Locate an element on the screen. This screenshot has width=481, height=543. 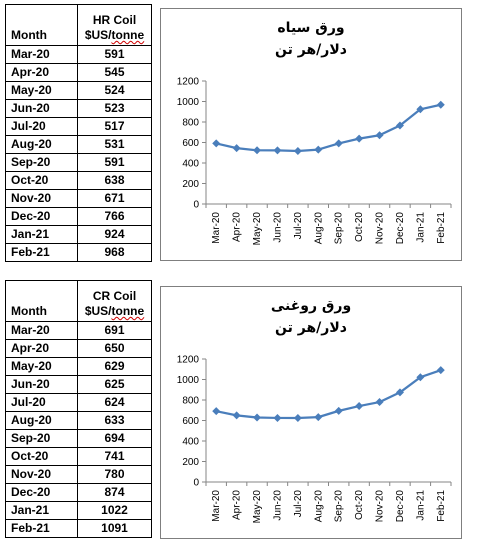
price-cell: 766 is located at coordinates (114, 216).